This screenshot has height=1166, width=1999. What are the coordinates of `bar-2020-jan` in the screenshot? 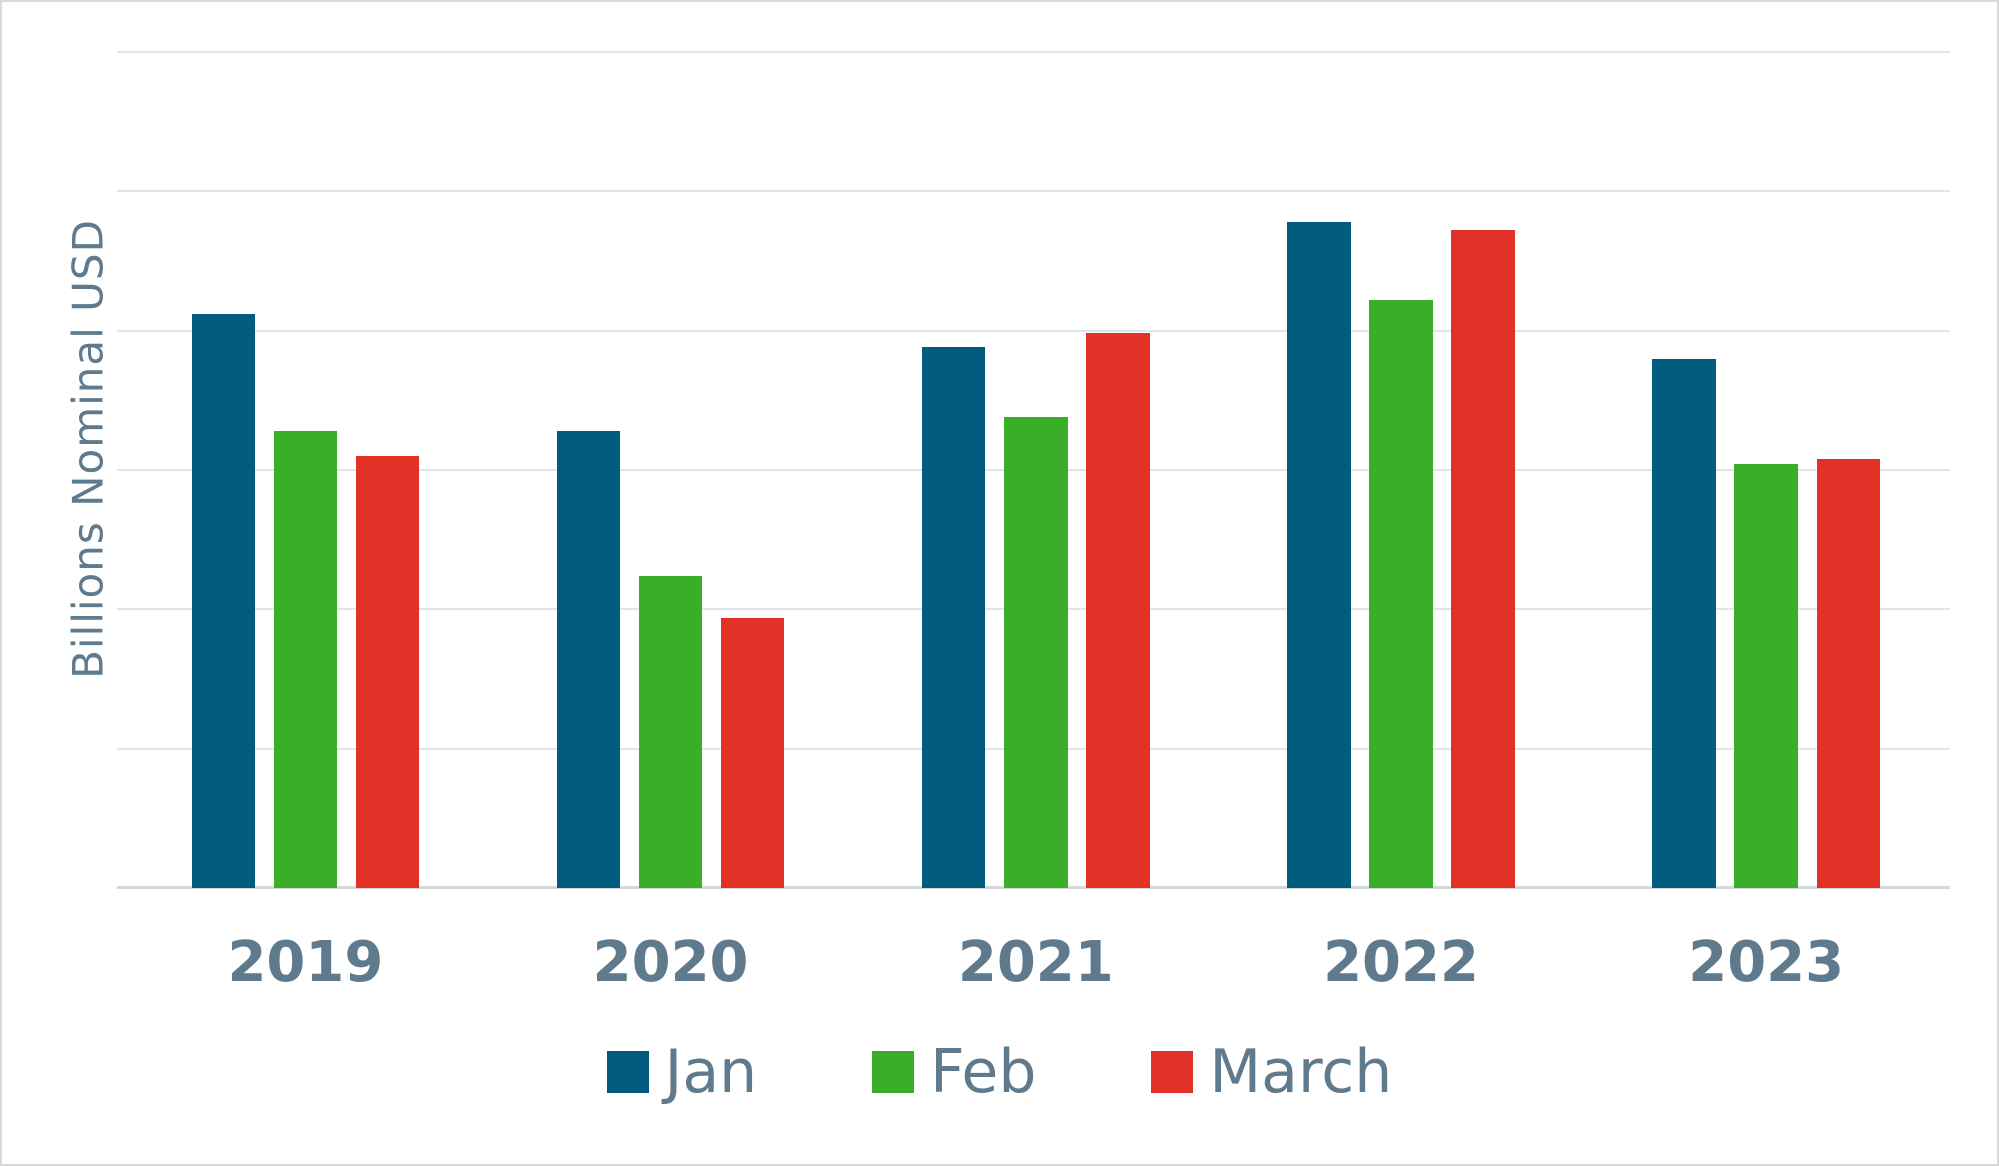 It's located at (588, 659).